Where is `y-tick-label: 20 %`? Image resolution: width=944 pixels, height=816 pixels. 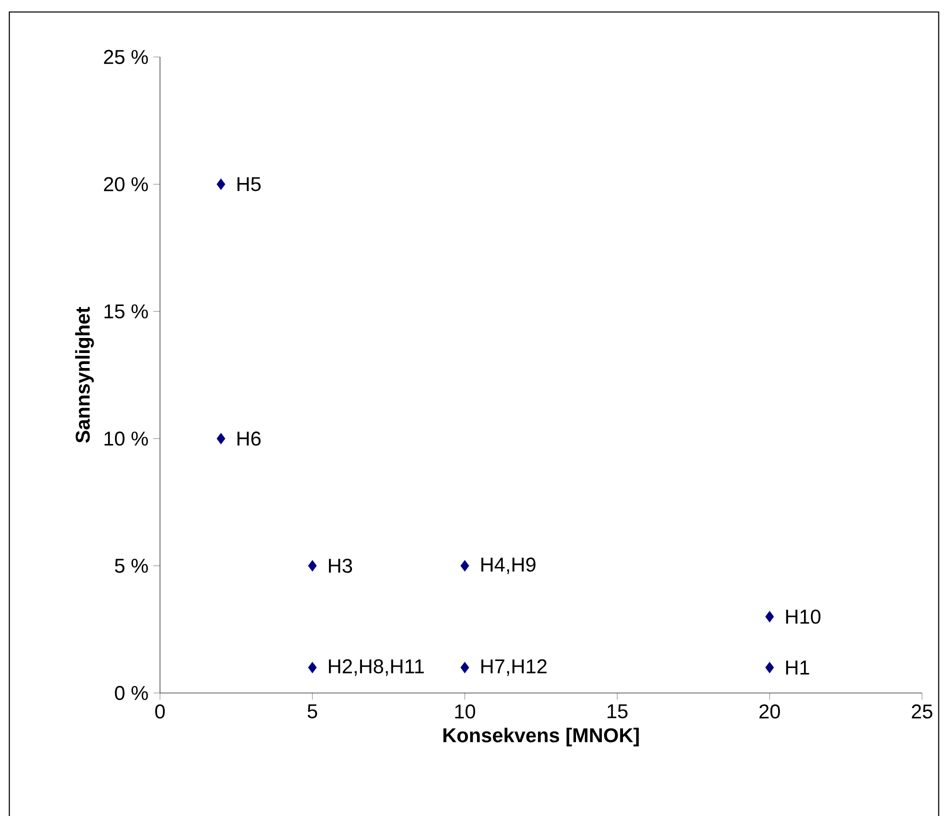 y-tick-label: 20 % is located at coordinates (126, 184).